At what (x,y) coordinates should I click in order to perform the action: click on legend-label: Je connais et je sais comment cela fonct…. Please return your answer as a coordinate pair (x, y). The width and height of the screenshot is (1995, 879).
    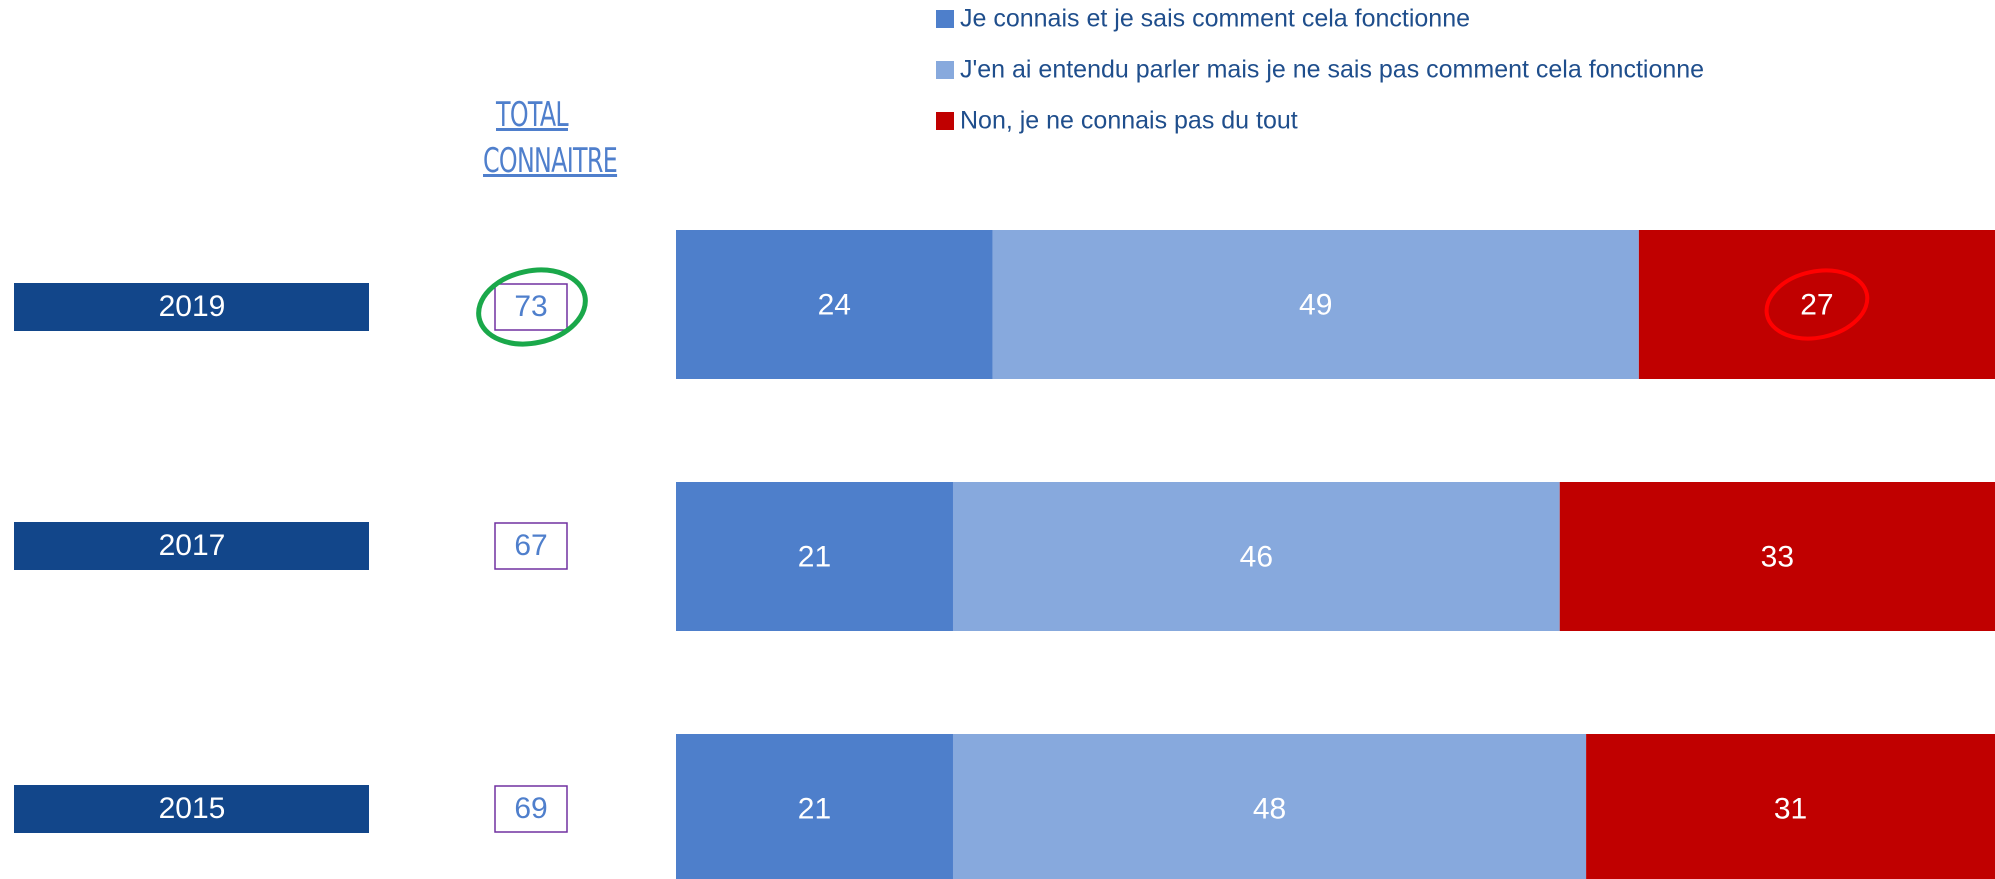
    Looking at the image, I should click on (1215, 19).